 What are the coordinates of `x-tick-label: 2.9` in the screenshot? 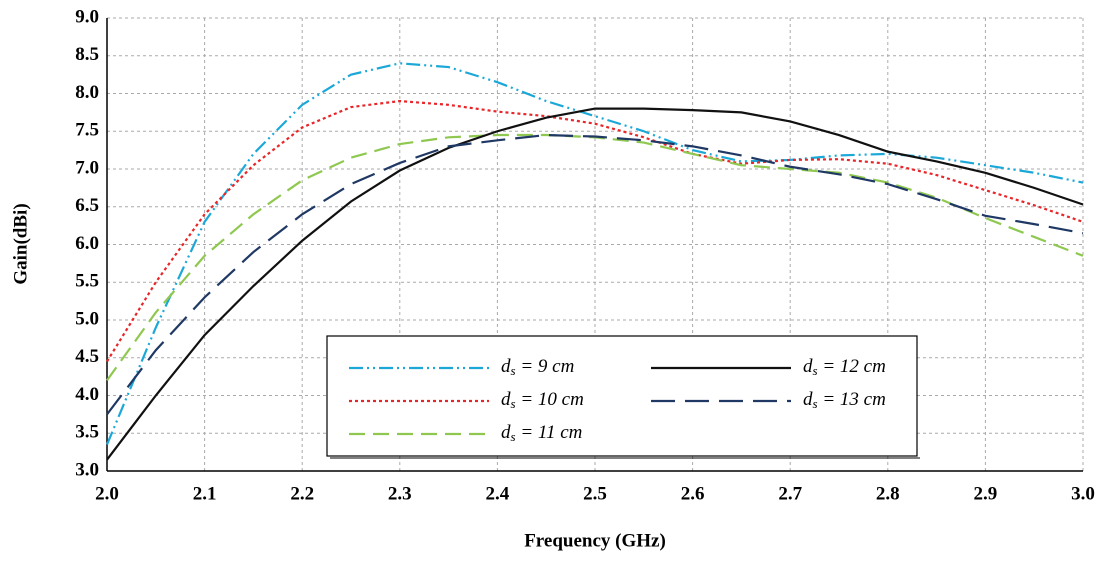 It's located at (986, 493).